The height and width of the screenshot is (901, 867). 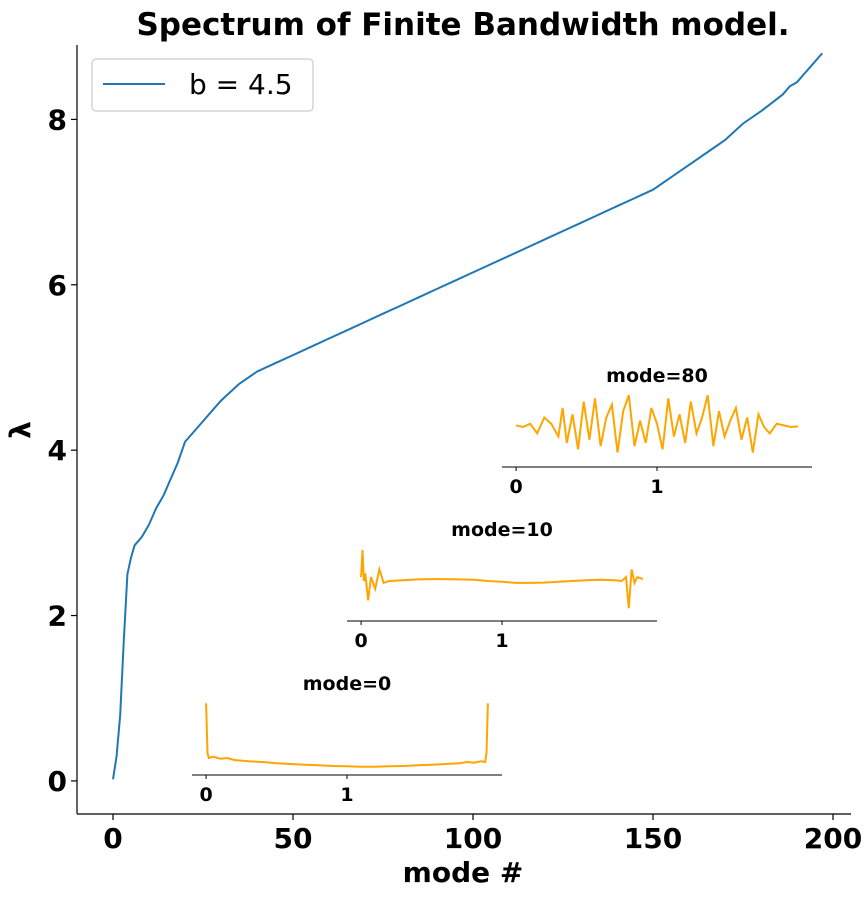 I want to click on inset-title: mode=80, so click(x=657, y=376).